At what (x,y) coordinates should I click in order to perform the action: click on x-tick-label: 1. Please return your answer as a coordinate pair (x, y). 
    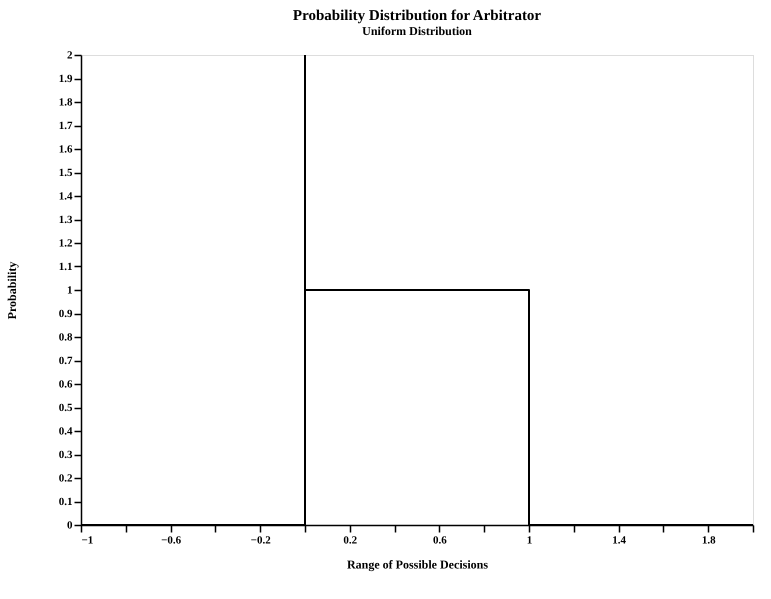
    Looking at the image, I should click on (529, 540).